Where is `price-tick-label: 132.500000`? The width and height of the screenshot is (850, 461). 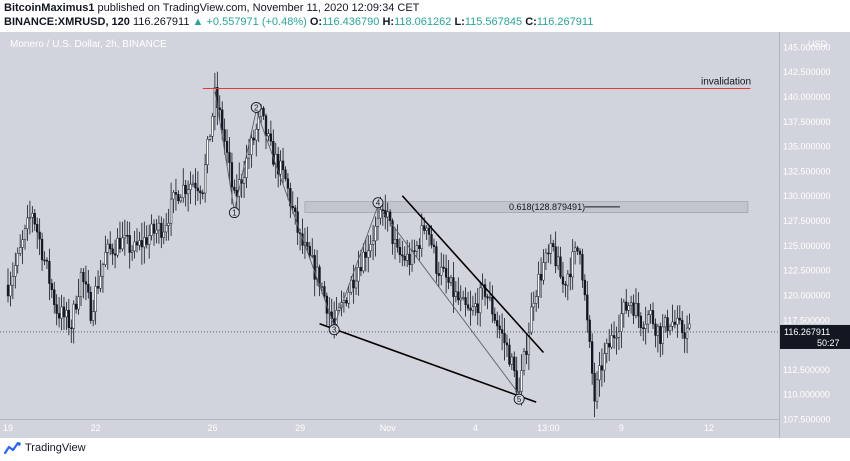
price-tick-label: 132.500000 is located at coordinates (807, 171).